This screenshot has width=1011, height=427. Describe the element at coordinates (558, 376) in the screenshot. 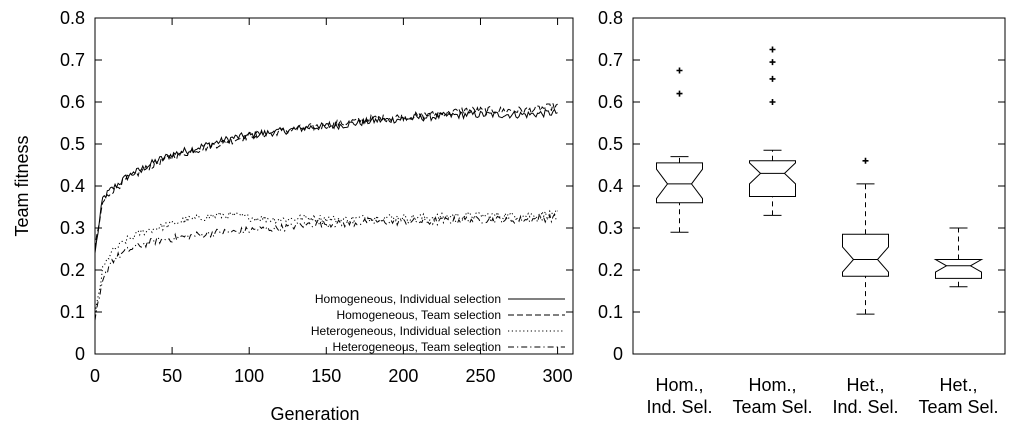

I see `x-tick-label: 300` at that location.